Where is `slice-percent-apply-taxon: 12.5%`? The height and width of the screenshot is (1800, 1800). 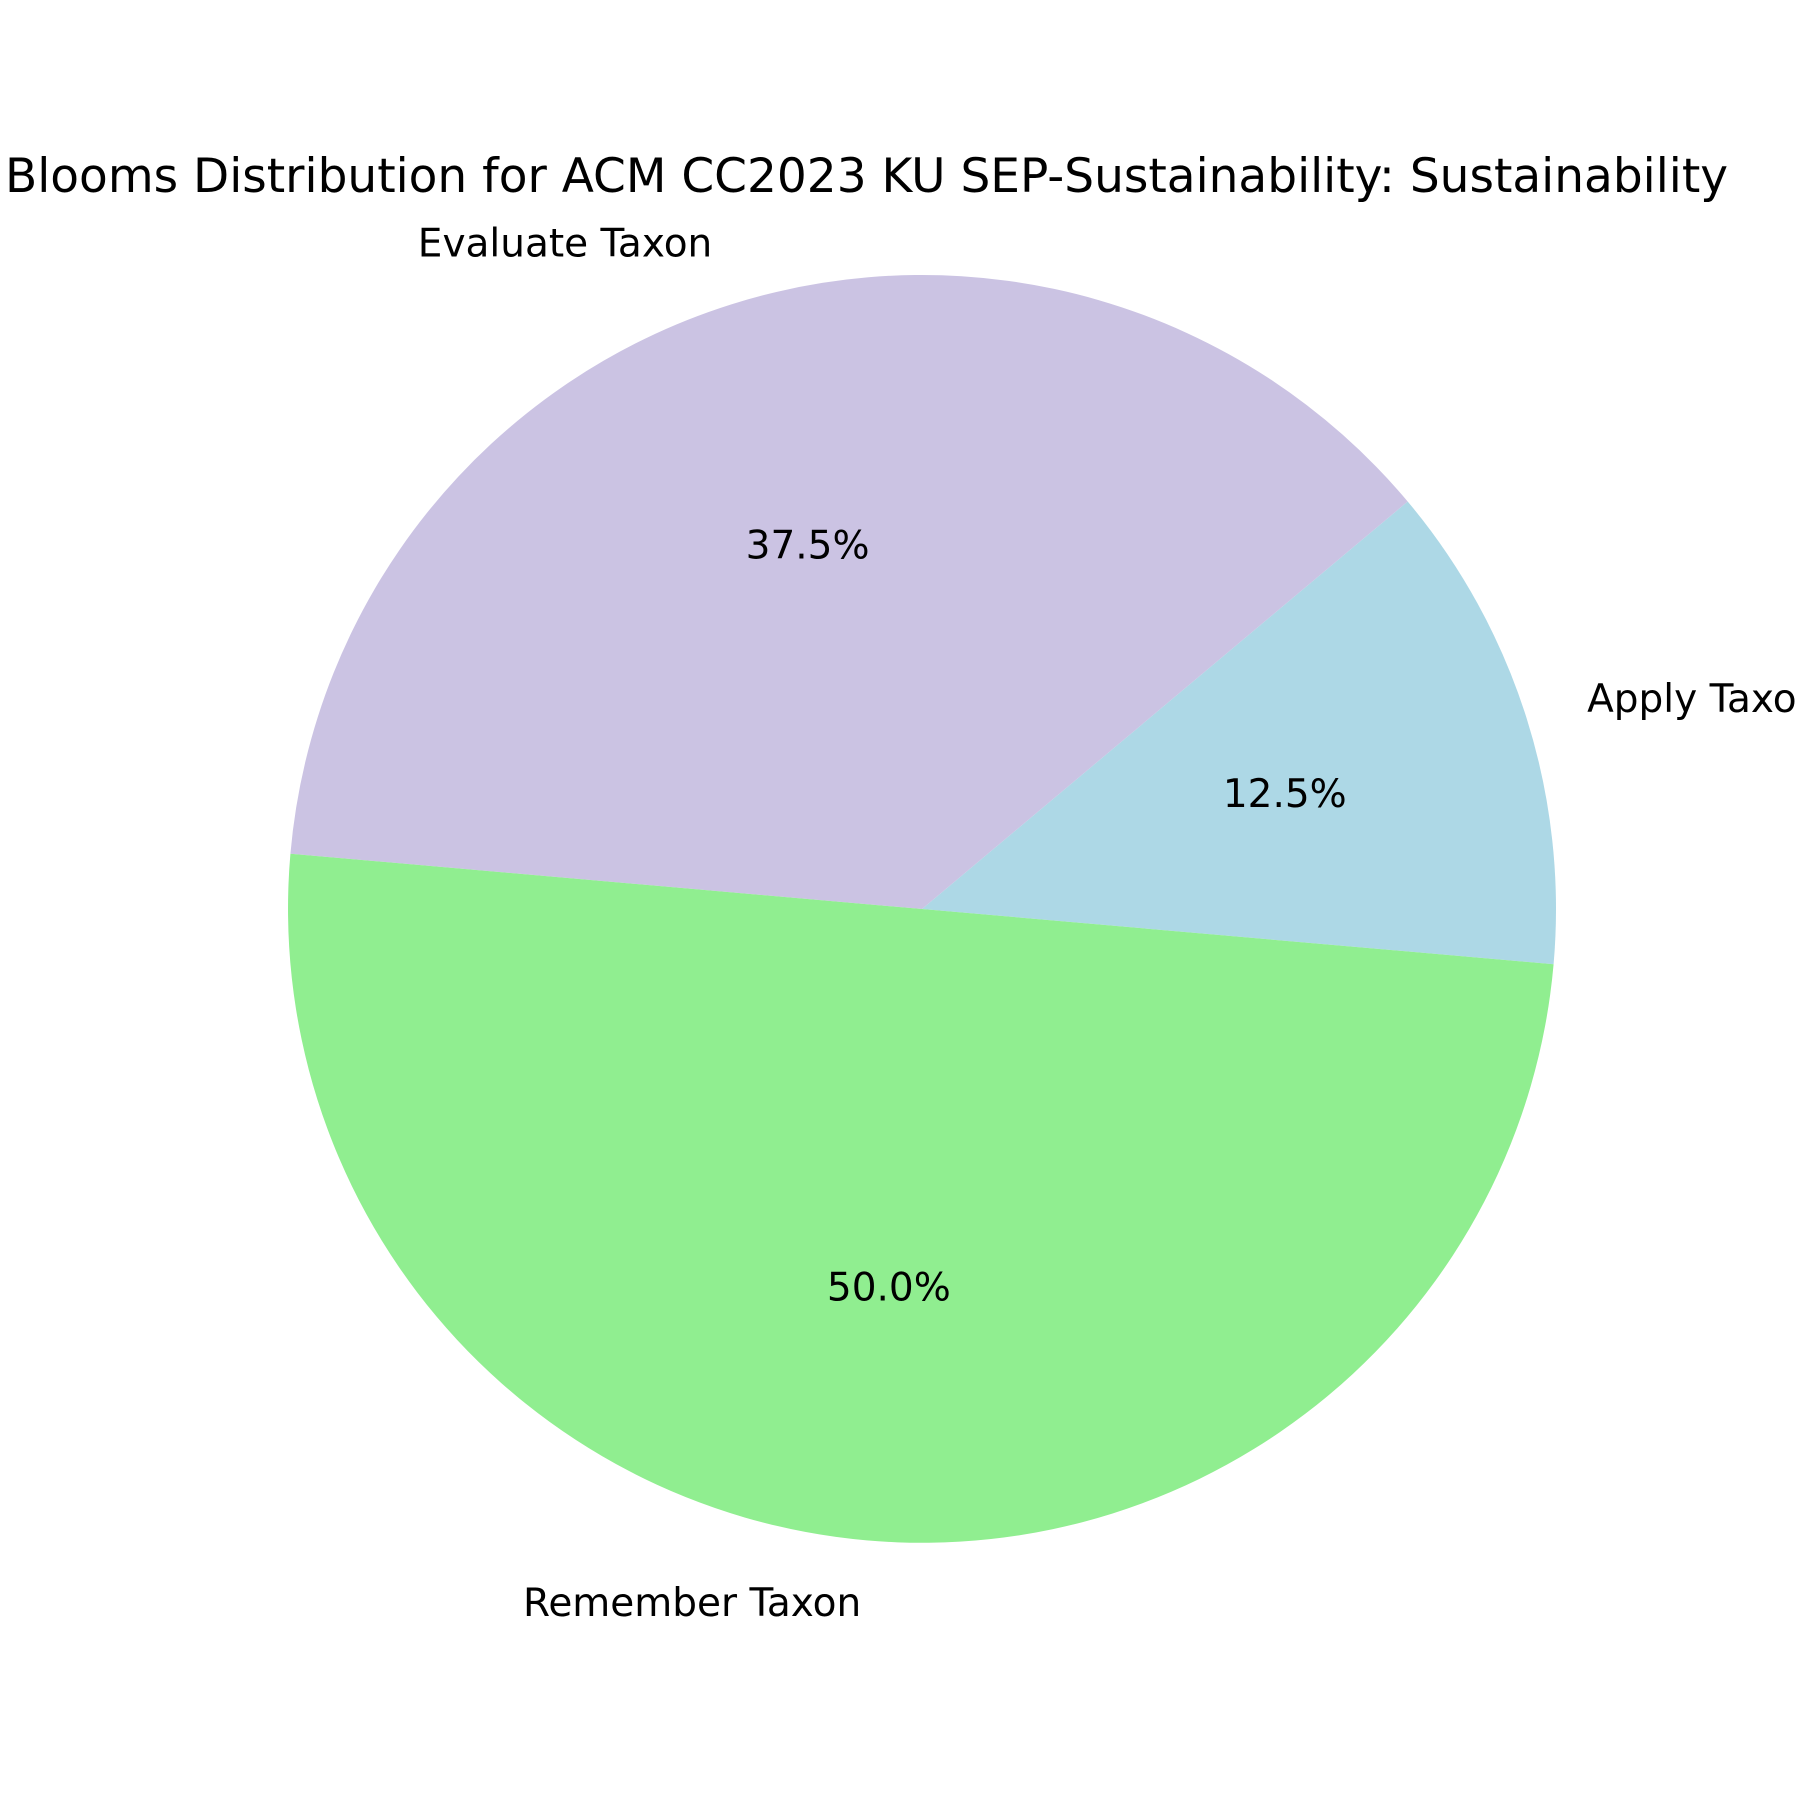
slice-percent-apply-taxon: 12.5% is located at coordinates (1285, 794).